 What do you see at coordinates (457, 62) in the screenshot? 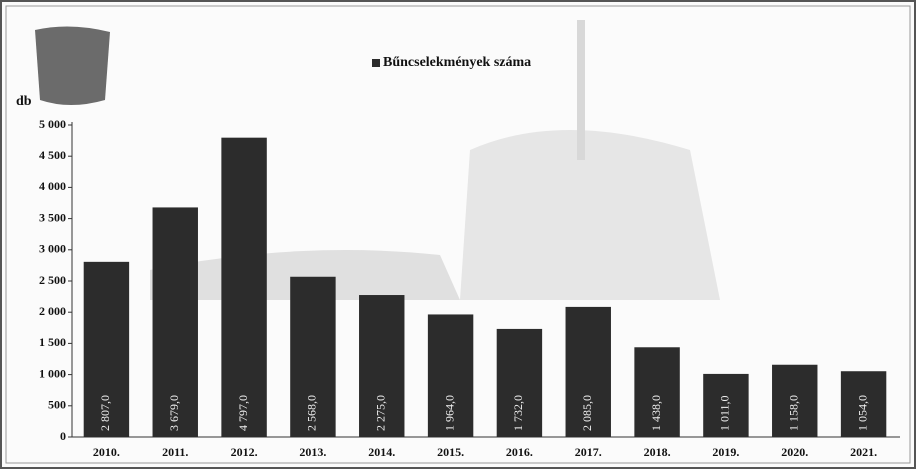
I see `legend-label: Bűncselekmények száma` at bounding box center [457, 62].